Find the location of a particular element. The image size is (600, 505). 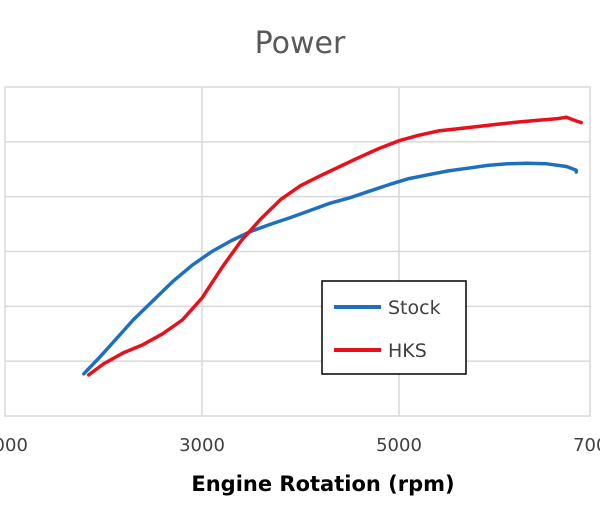

x-tick-label: 1000 is located at coordinates (14, 445).